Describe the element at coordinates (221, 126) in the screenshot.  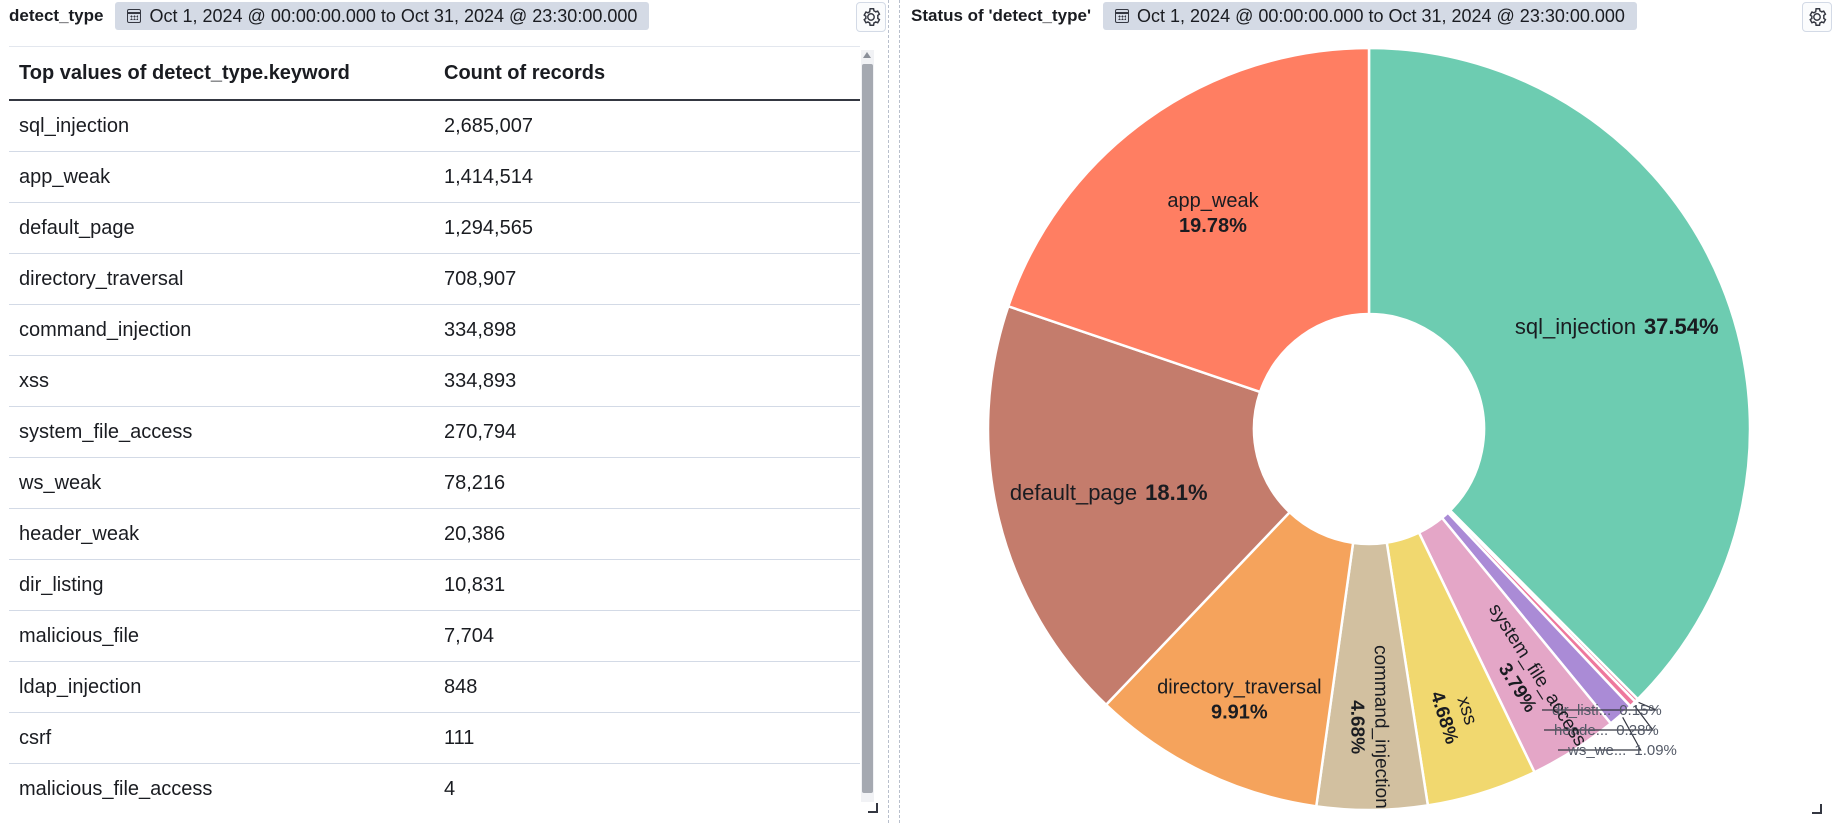
I see `cell-value: sql_injection` at that location.